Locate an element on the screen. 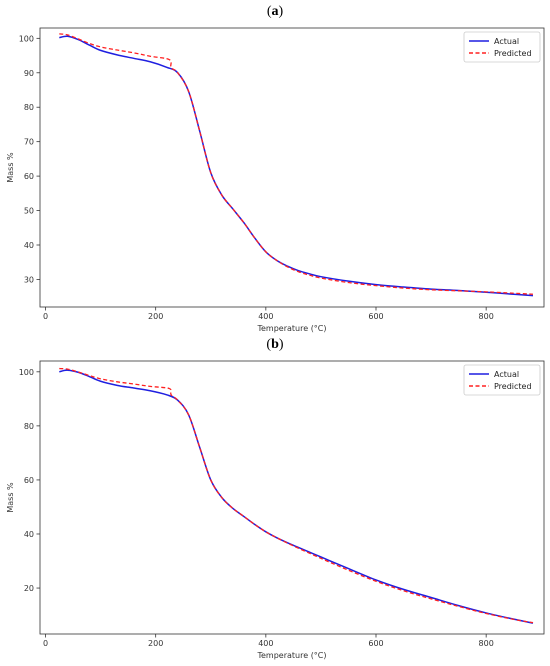  y-tick-label: 90 is located at coordinates (29, 73).